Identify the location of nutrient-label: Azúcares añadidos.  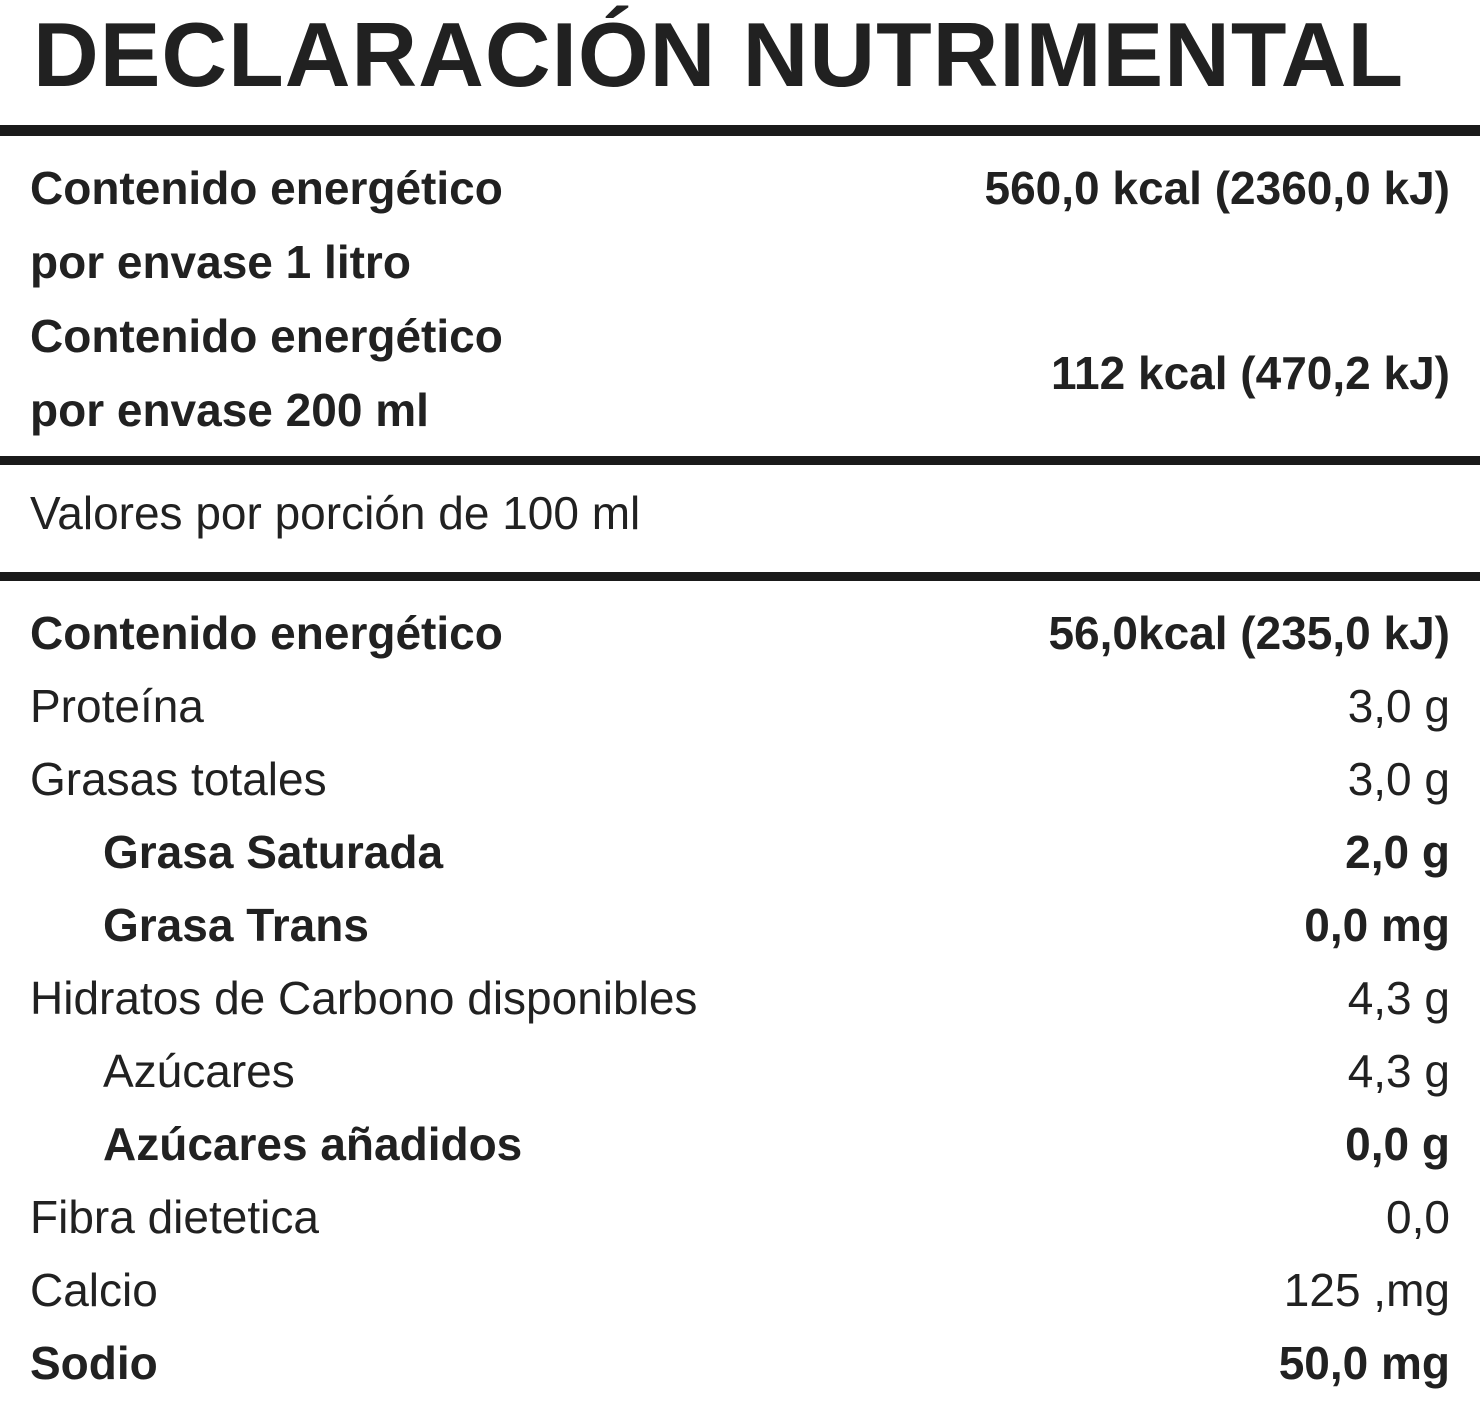
(313, 1144).